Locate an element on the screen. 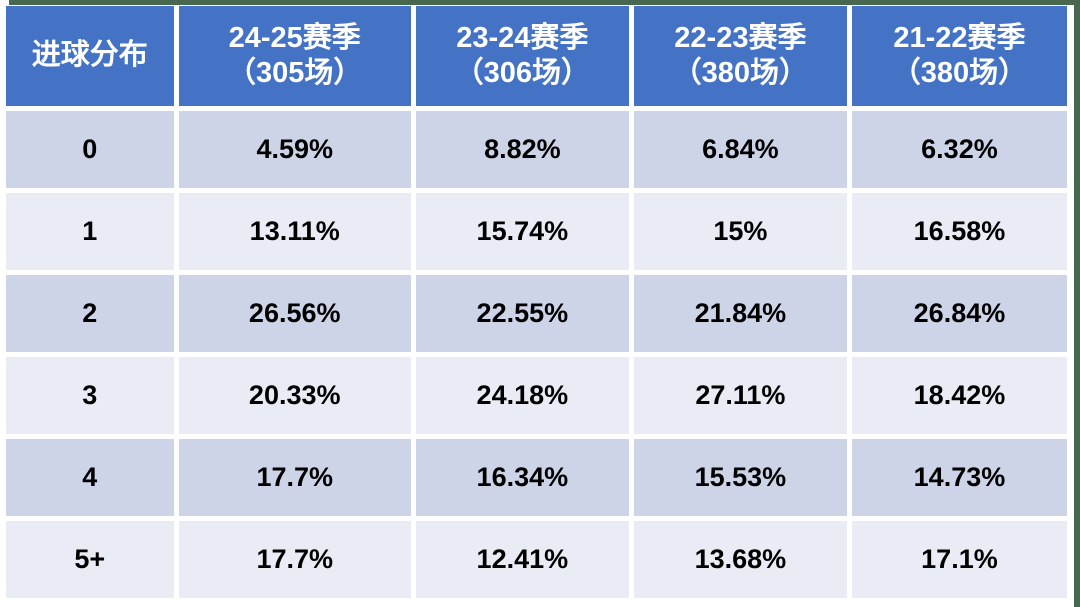 The image size is (1080, 607). column-header-season-22-23: 22-23赛季 （380场） is located at coordinates (740, 56).